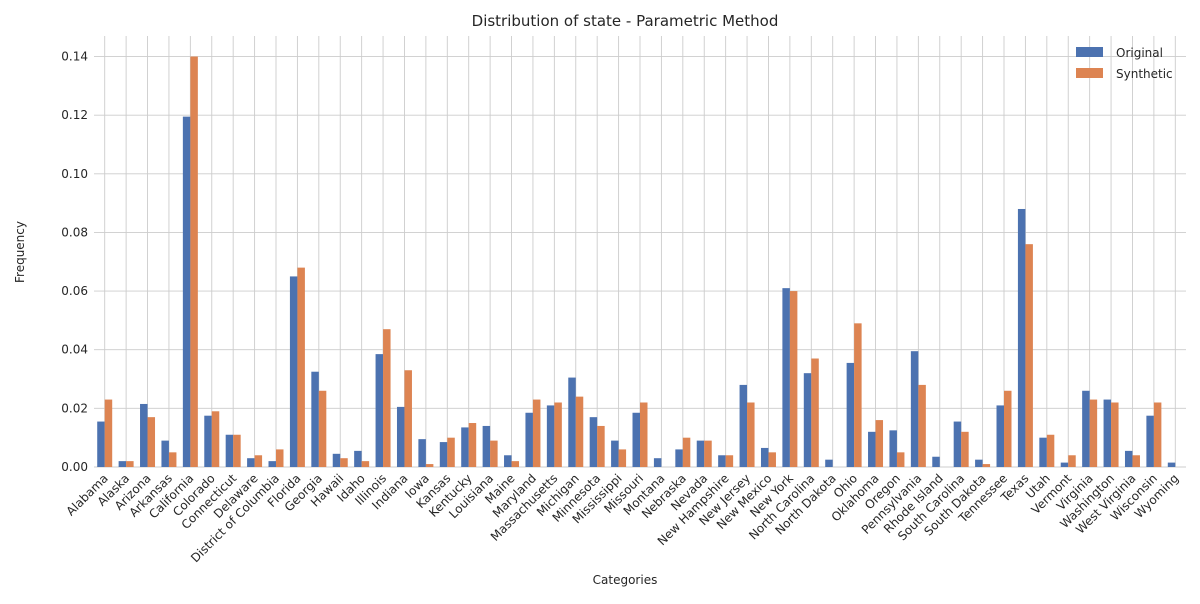  What do you see at coordinates (74, 291) in the screenshot?
I see `y-tick-label: 0.06` at bounding box center [74, 291].